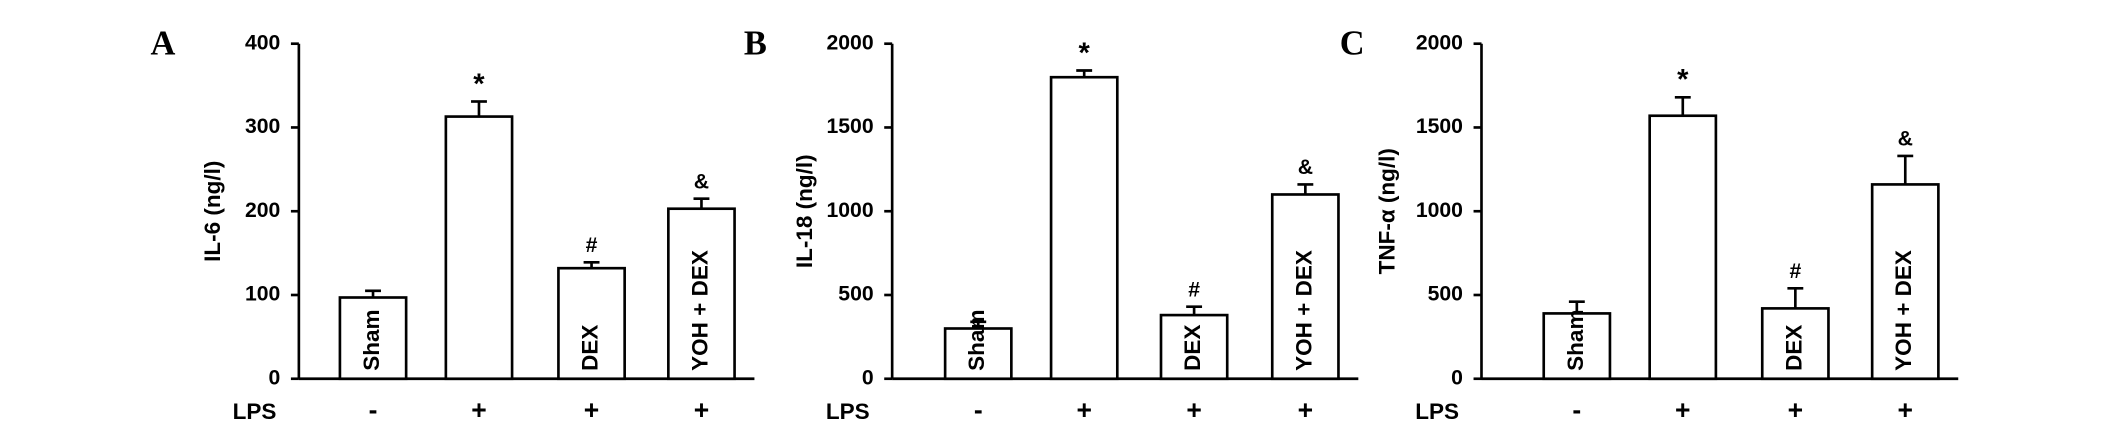 This screenshot has width=2126, height=441. I want to click on y-axis-label: TNF-α (ng/l), so click(1387, 211).